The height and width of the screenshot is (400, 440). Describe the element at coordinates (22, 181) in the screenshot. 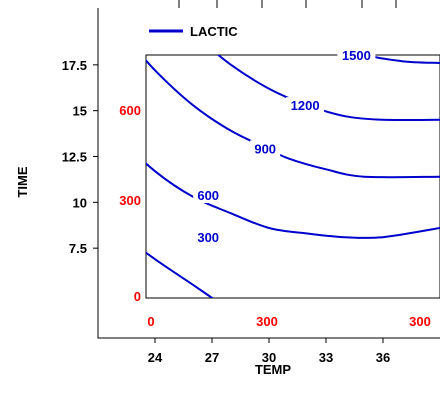

I see `y-axis-label: TIME` at that location.